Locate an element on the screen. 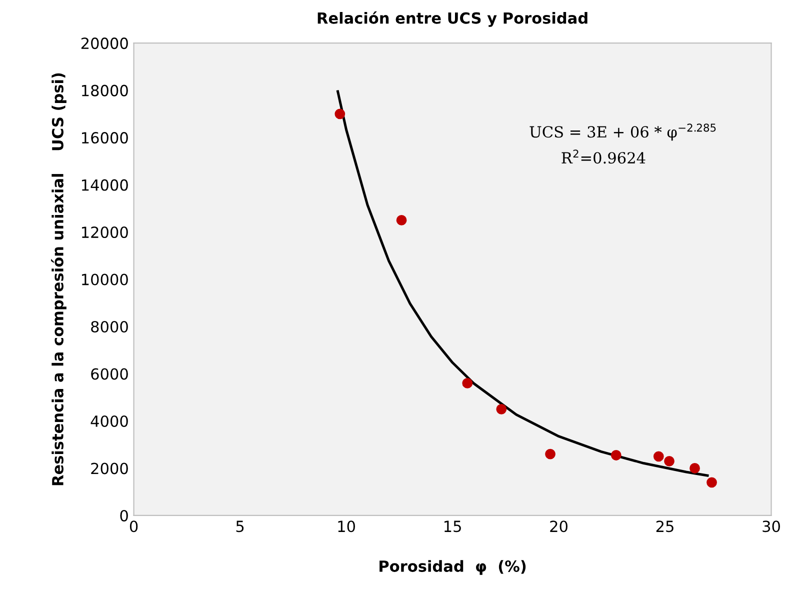  annotation: UCS = 3E + 06 * φ$^{−2.285}$ is located at coordinates (623, 132).